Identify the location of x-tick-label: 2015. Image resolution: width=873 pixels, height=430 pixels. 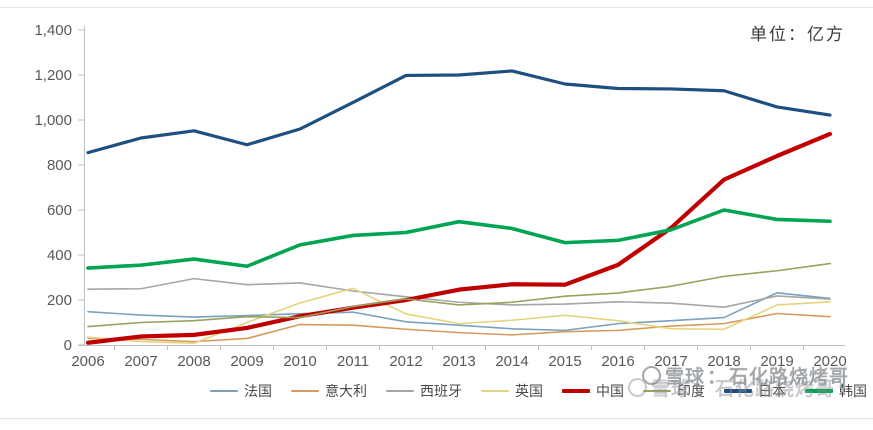
(564, 361).